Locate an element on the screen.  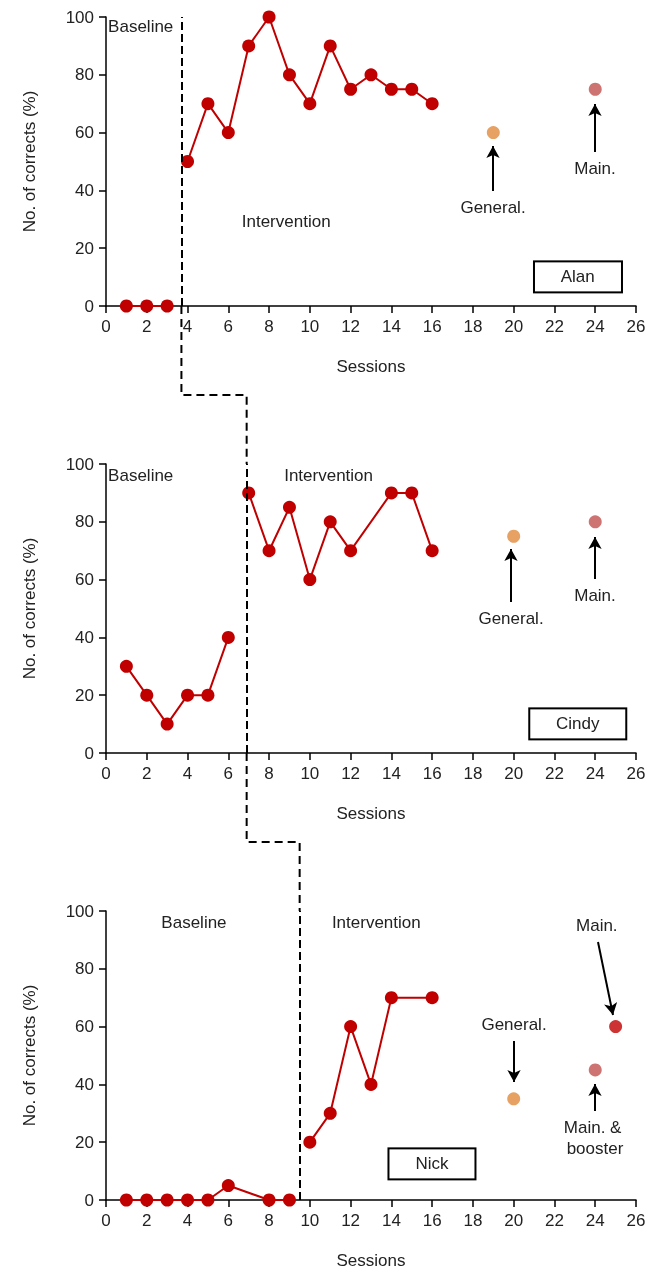
annotation: Main. & booster is located at coordinates (595, 1138).